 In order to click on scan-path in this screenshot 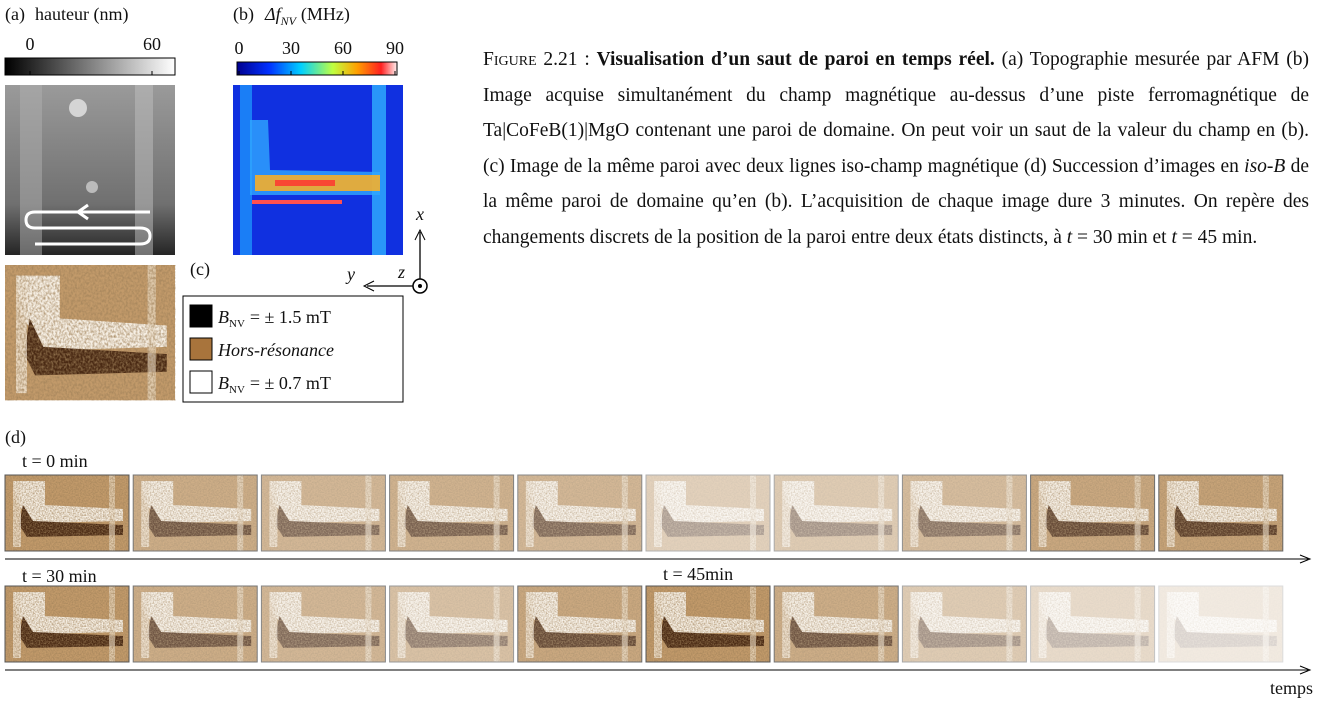, I will do `click(88, 228)`.